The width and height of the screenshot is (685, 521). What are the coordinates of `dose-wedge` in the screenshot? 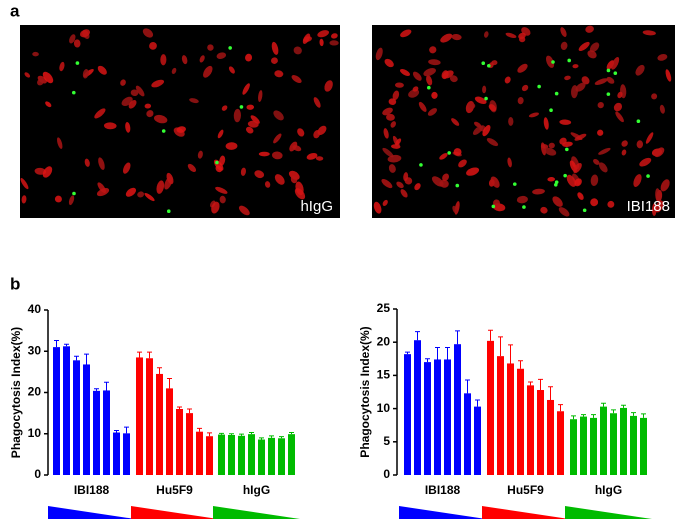 It's located at (174, 512).